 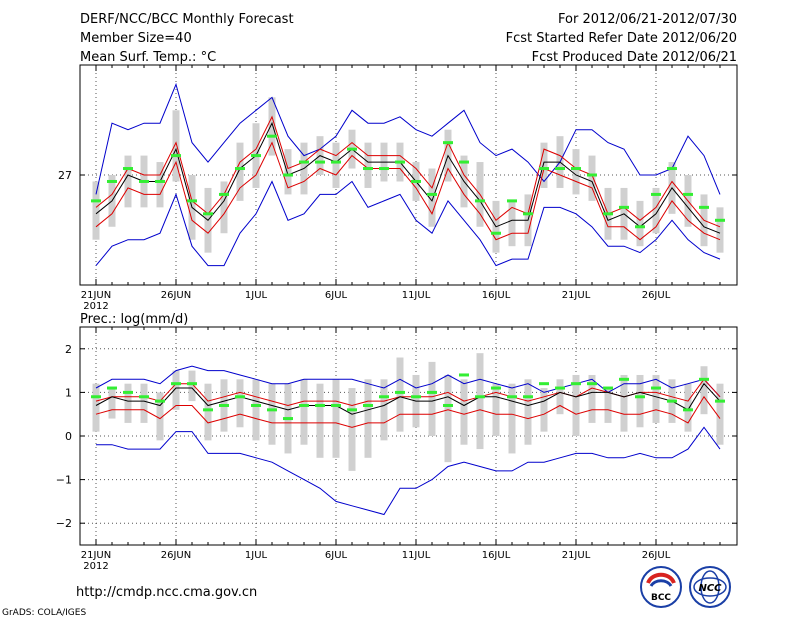 I want to click on source-url: http://cmdp.ncc.cma.gov.cn, so click(x=166, y=592).